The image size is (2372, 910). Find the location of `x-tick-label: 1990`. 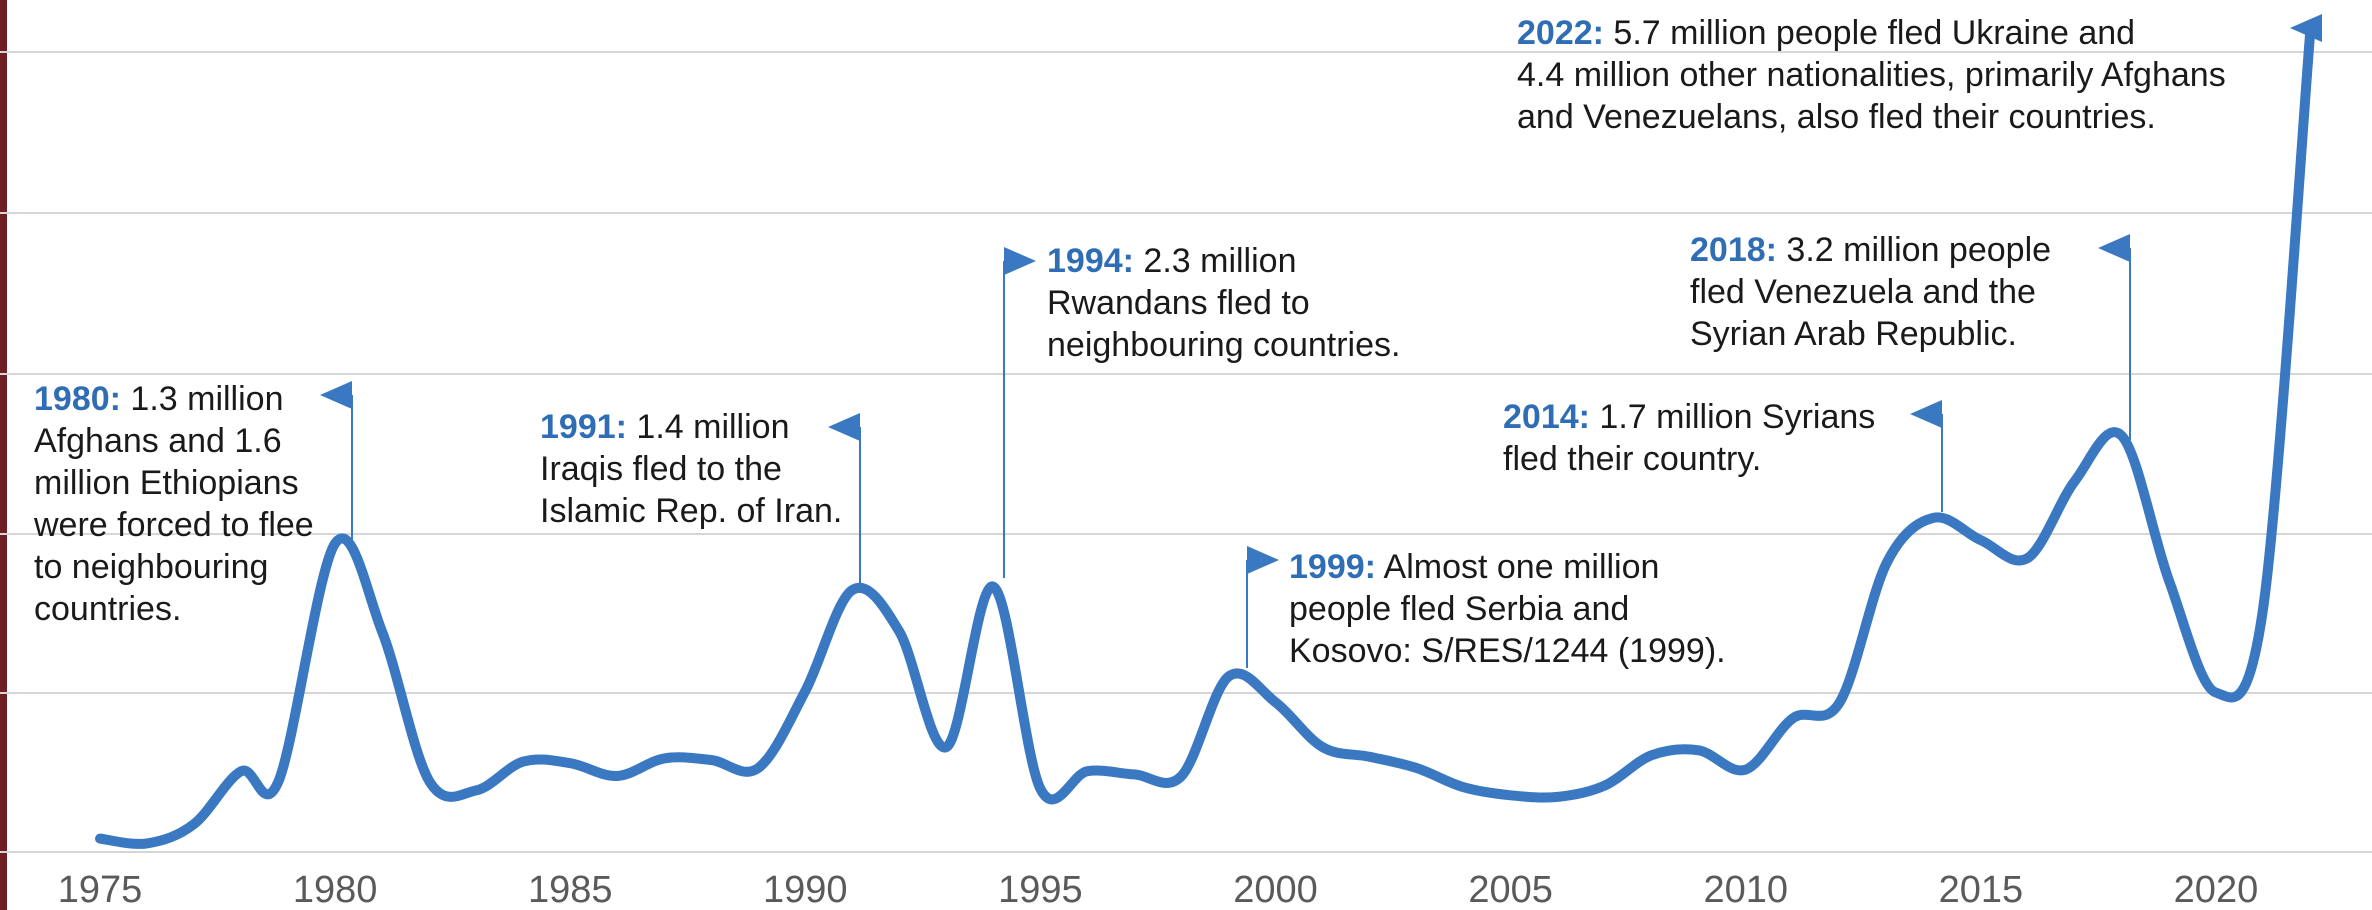

x-tick-label: 1990 is located at coordinates (805, 889).